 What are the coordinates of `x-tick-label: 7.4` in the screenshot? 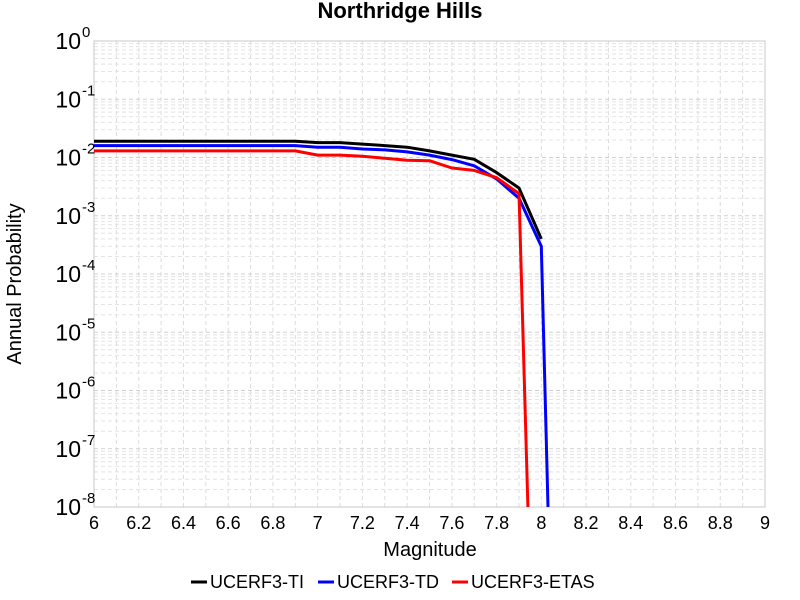 It's located at (407, 523).